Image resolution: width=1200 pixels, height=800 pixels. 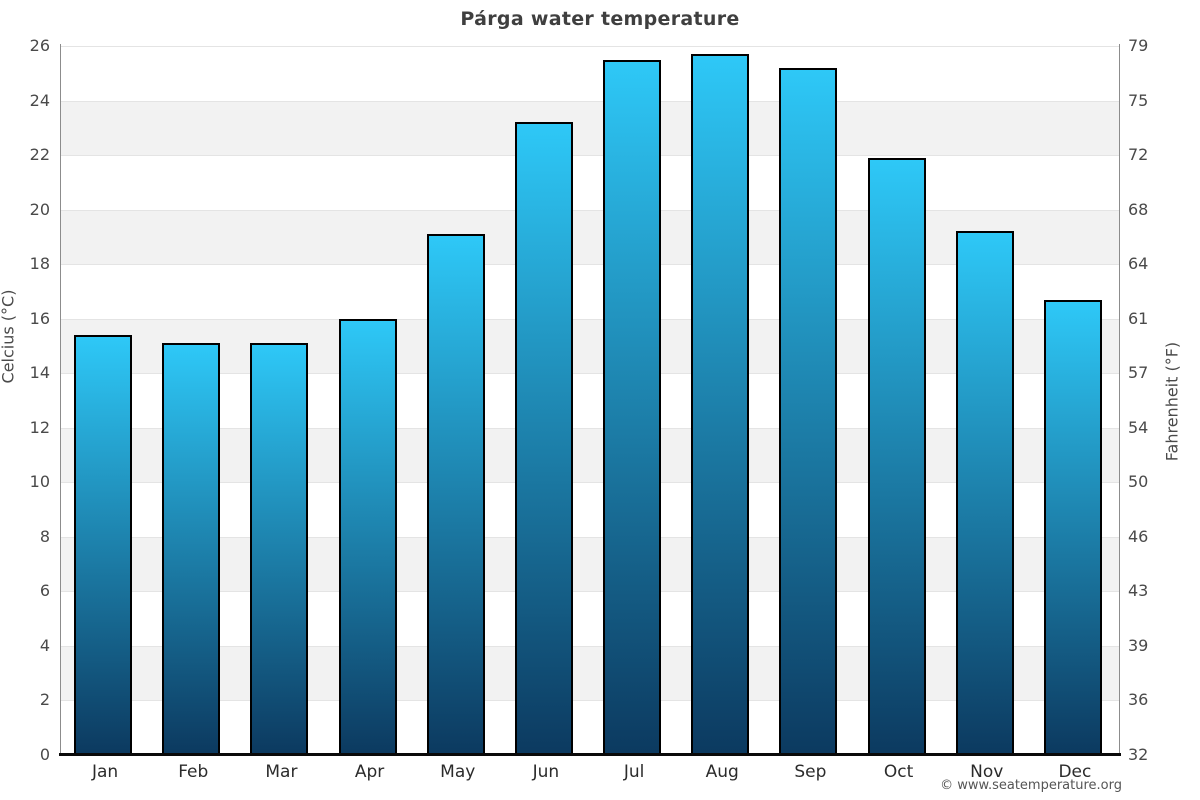 What do you see at coordinates (810, 772) in the screenshot?
I see `xtick-sep: Sep` at bounding box center [810, 772].